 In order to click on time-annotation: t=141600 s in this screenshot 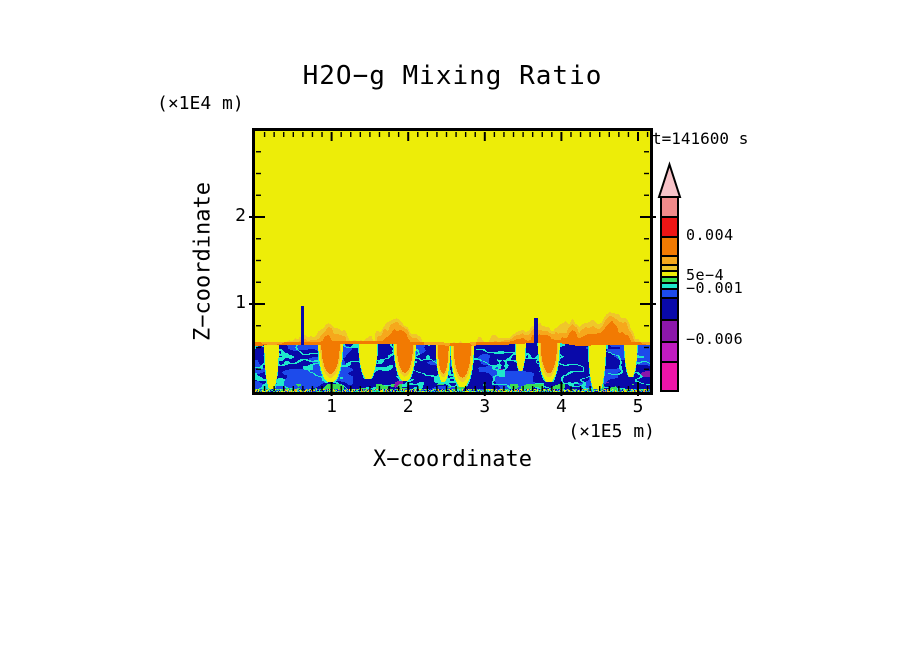, I will do `click(700, 138)`.